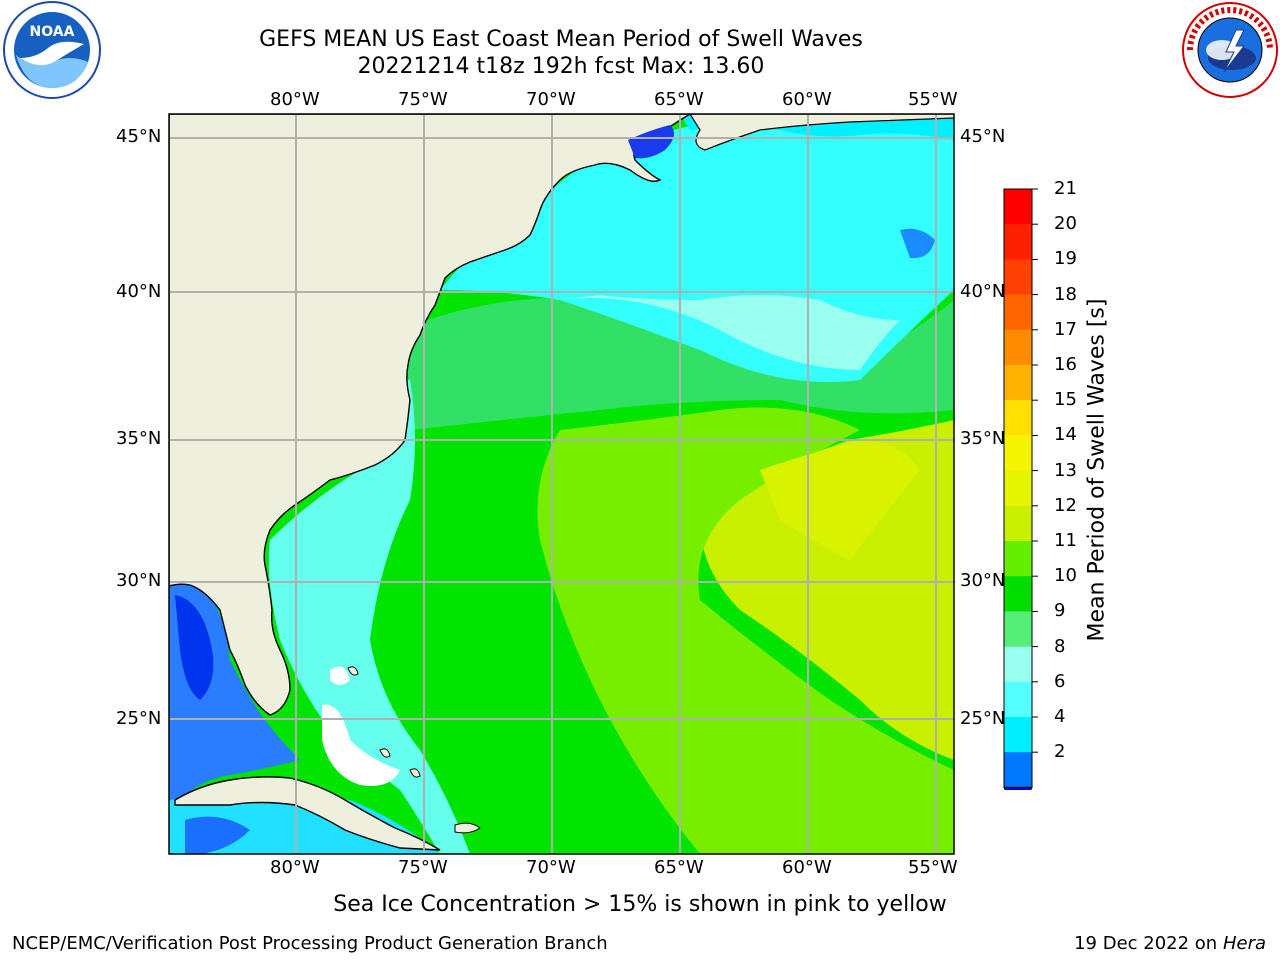 The height and width of the screenshot is (960, 1280). I want to click on colorbar-tick-label: 8, so click(1060, 646).